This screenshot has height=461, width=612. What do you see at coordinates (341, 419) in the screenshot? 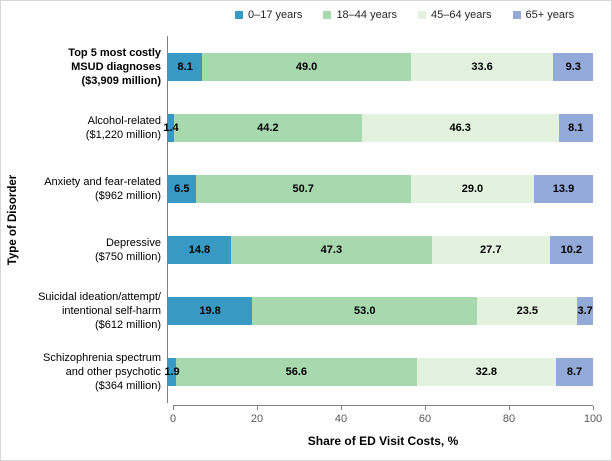
I see `x-tick-label: 40` at bounding box center [341, 419].